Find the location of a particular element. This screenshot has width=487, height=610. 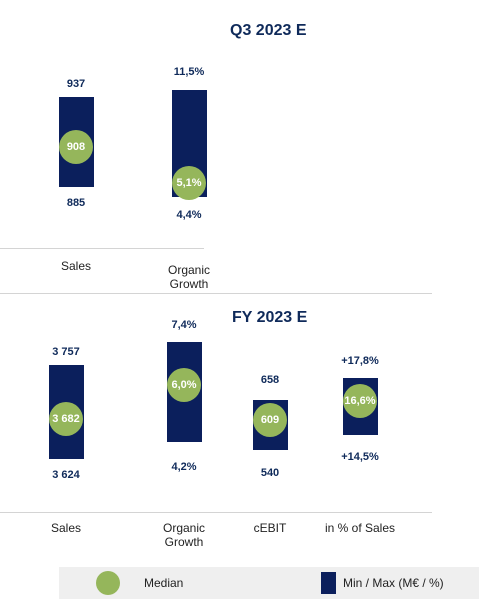

category-label: cEBIT is located at coordinates (270, 528).